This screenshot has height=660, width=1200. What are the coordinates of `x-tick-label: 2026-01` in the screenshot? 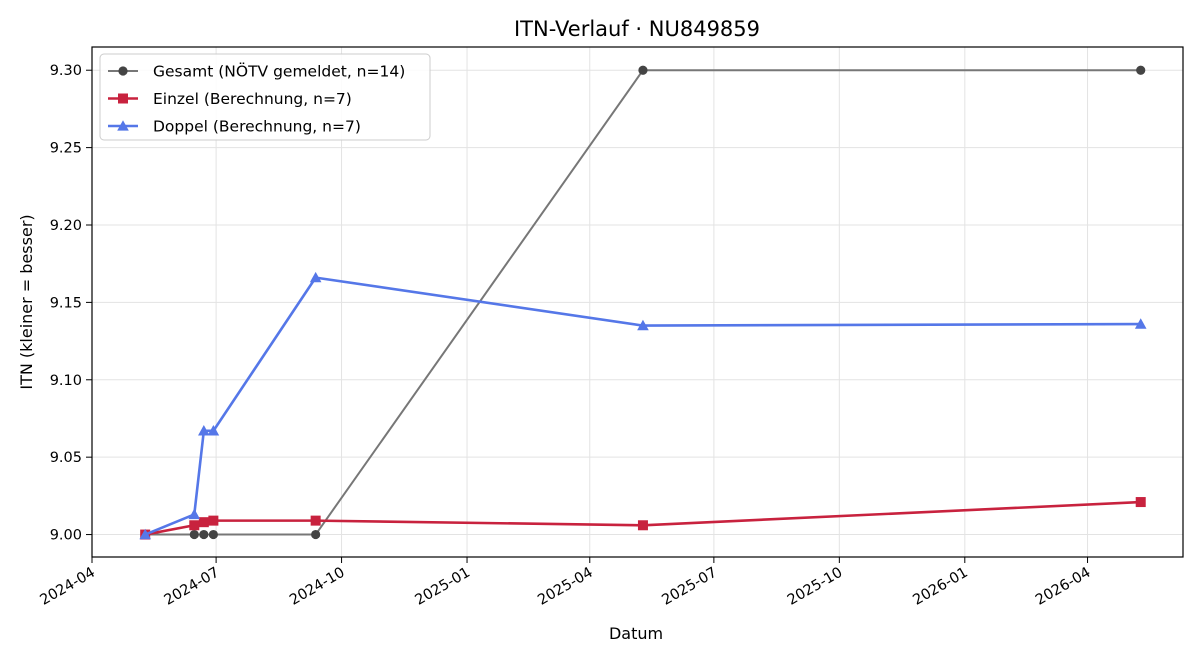 It's located at (940, 587).